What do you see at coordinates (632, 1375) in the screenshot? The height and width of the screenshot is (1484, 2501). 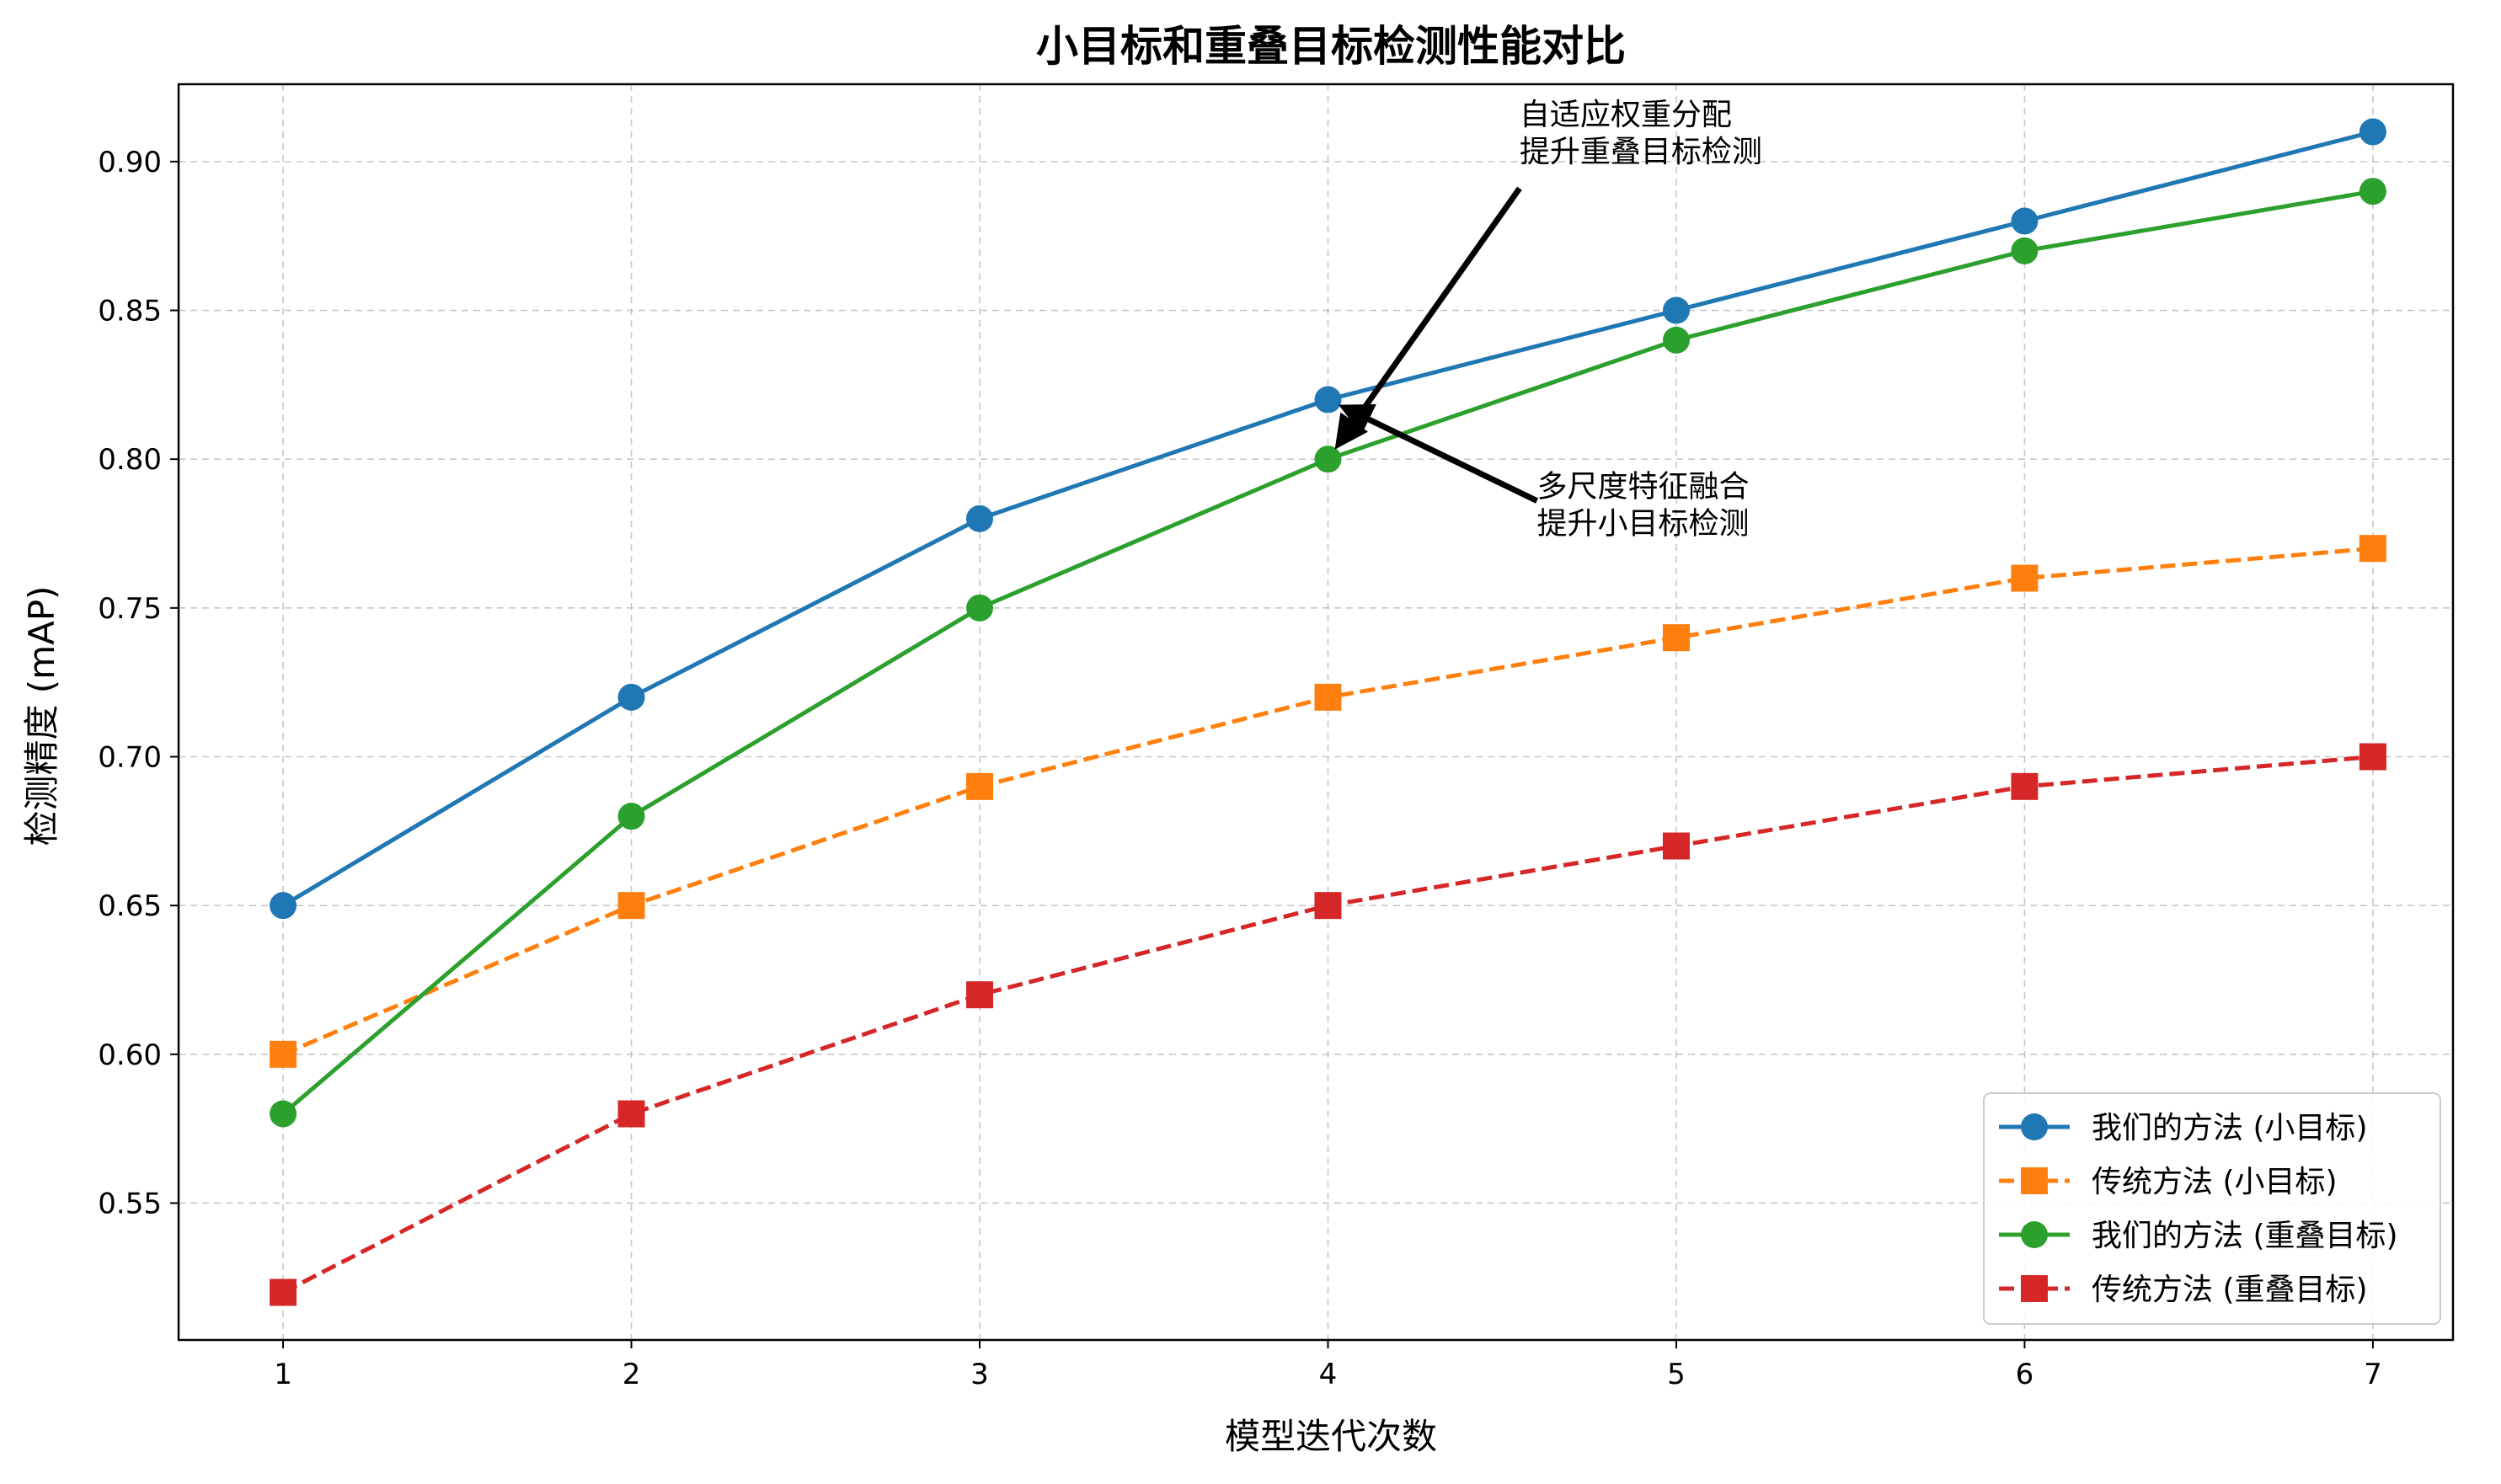 I see `x-tick-label: 2` at bounding box center [632, 1375].